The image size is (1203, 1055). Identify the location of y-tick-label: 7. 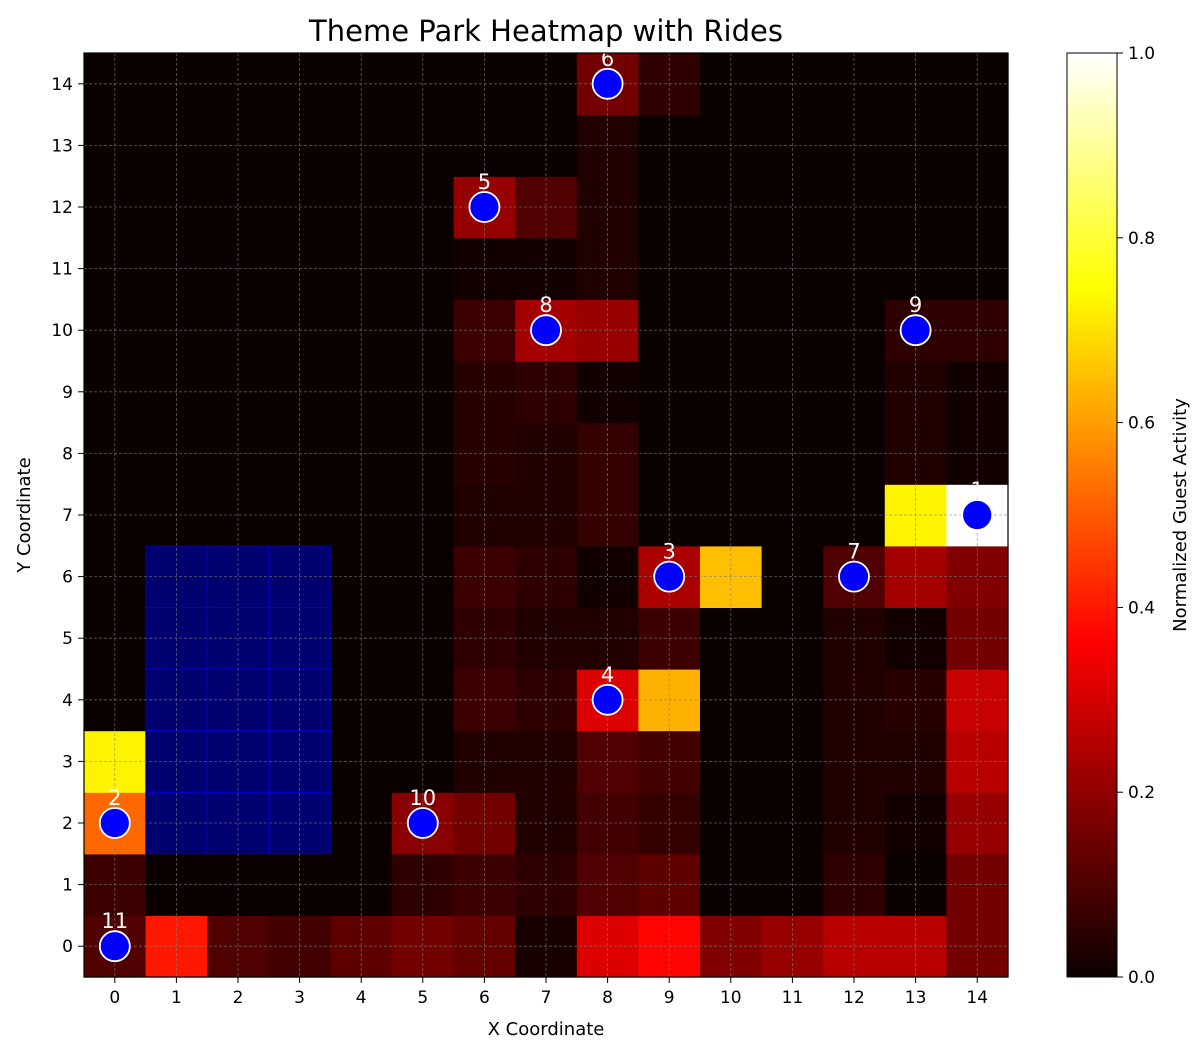
(67, 516).